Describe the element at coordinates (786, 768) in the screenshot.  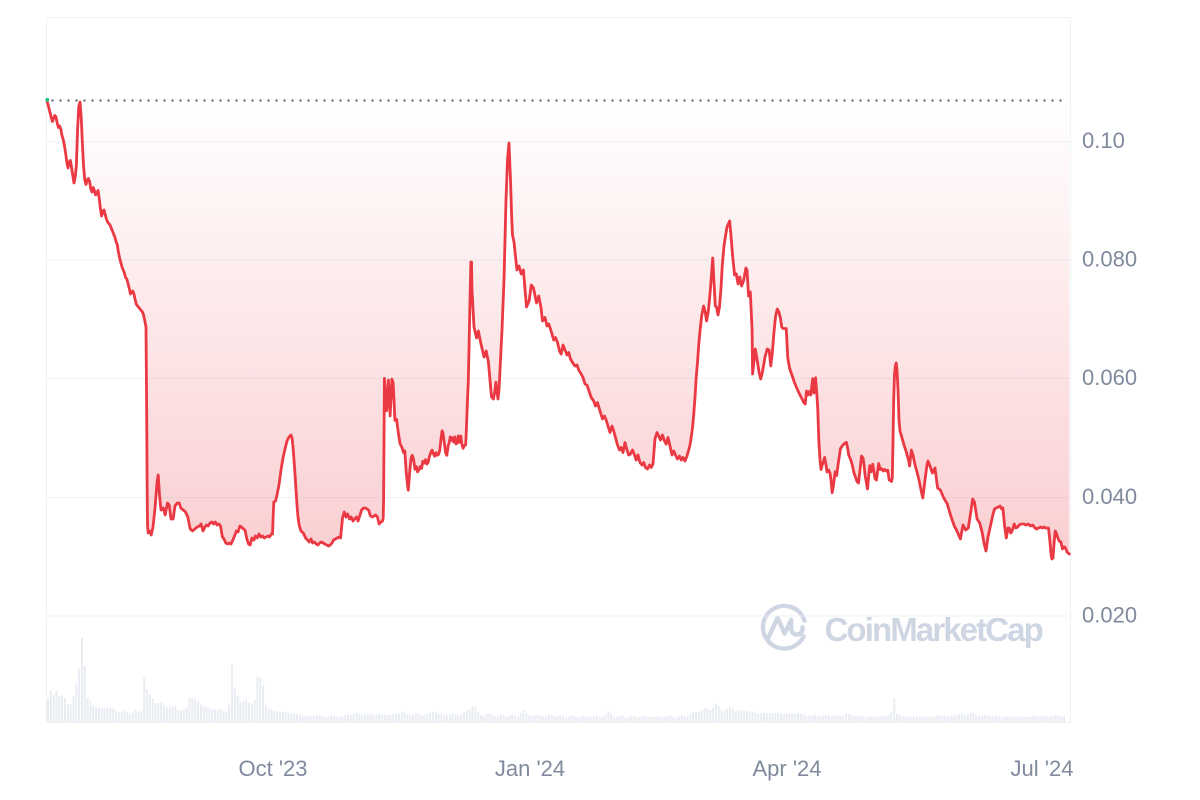
I see `svg-text: Apr '24` at that location.